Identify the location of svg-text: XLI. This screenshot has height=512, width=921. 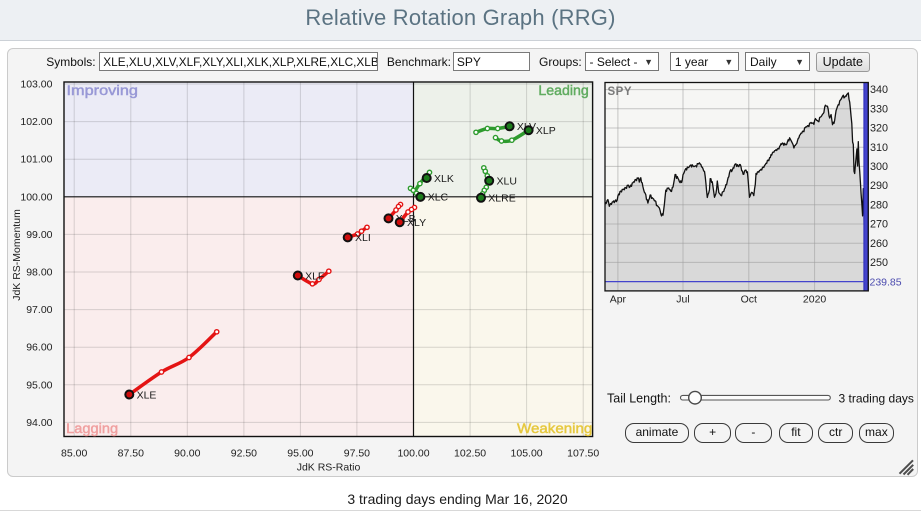
(363, 238).